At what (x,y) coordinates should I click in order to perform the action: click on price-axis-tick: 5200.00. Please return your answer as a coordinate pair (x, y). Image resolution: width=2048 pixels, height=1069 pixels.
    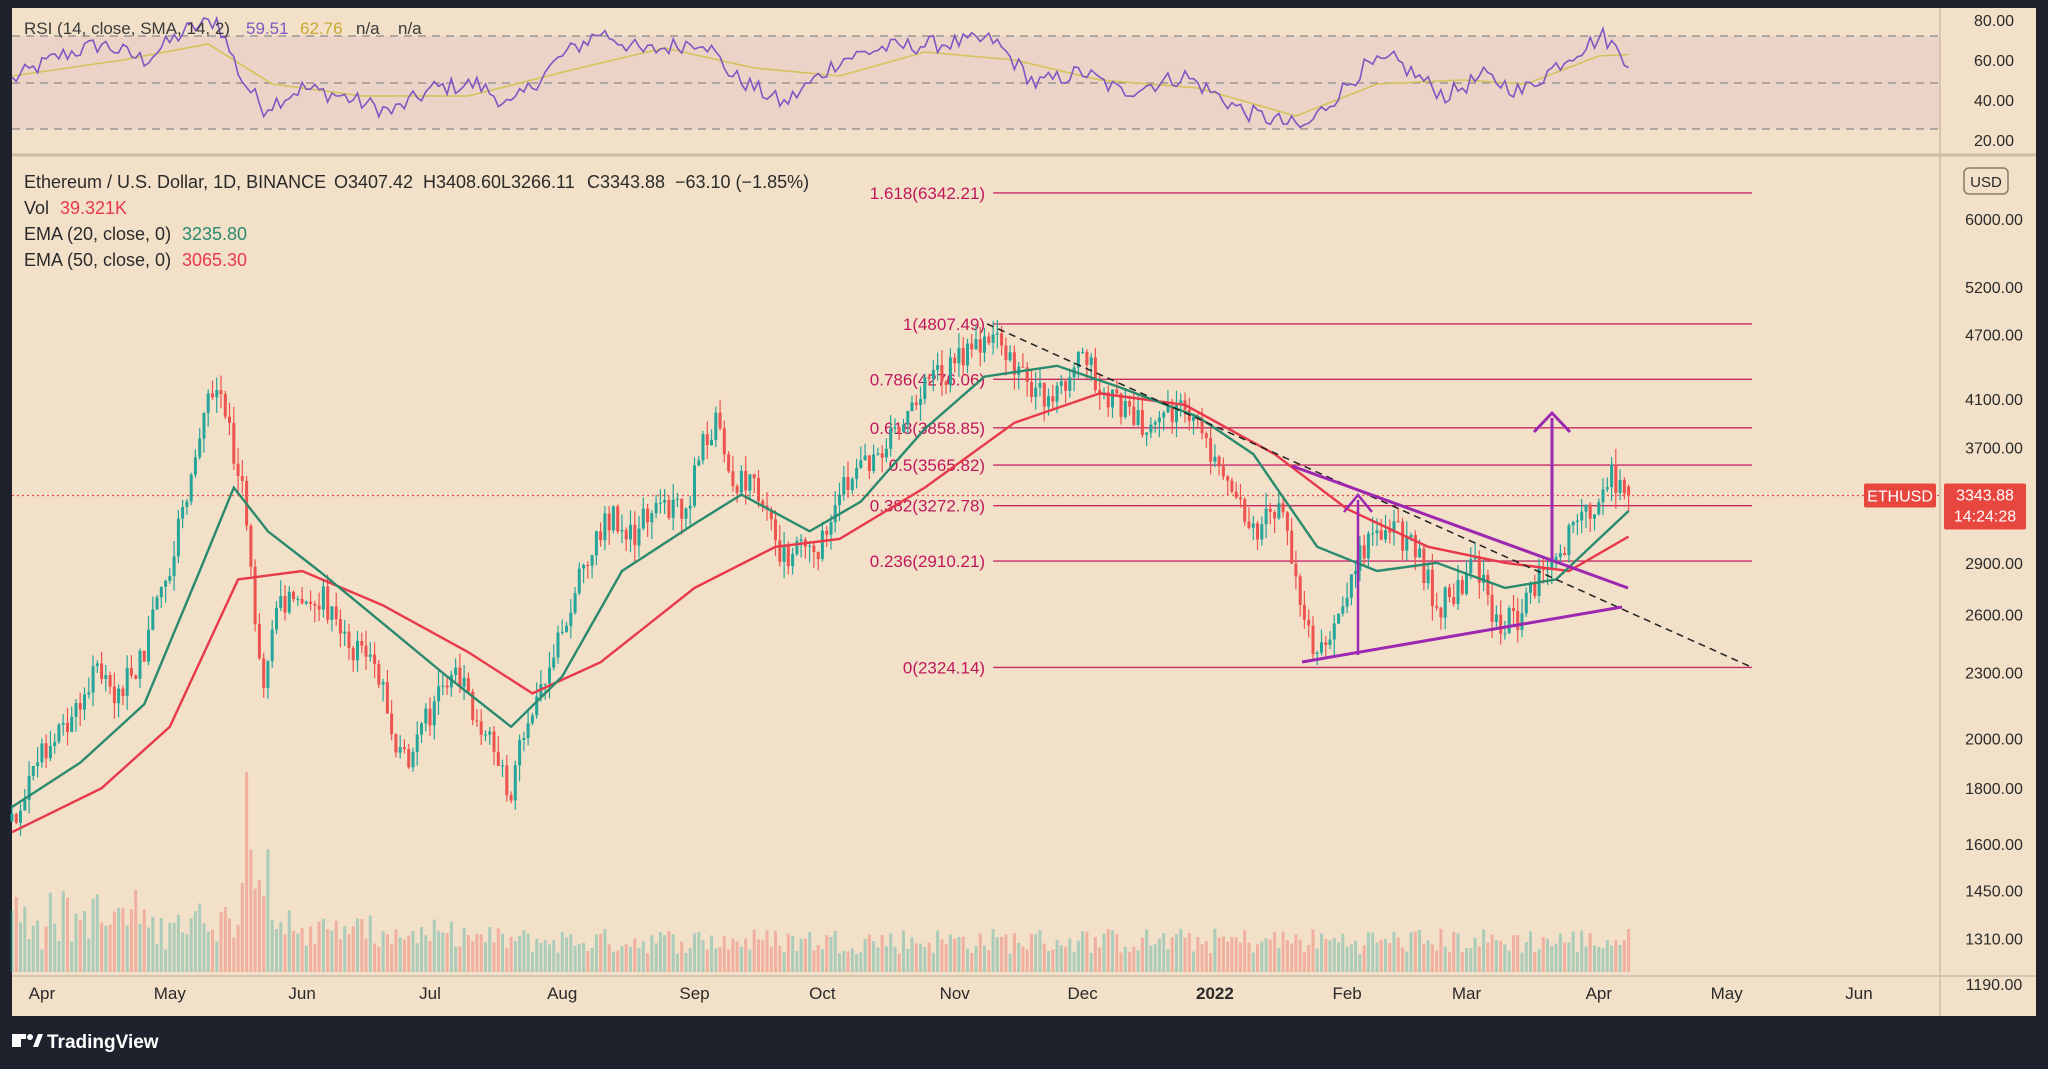
    Looking at the image, I should click on (1994, 288).